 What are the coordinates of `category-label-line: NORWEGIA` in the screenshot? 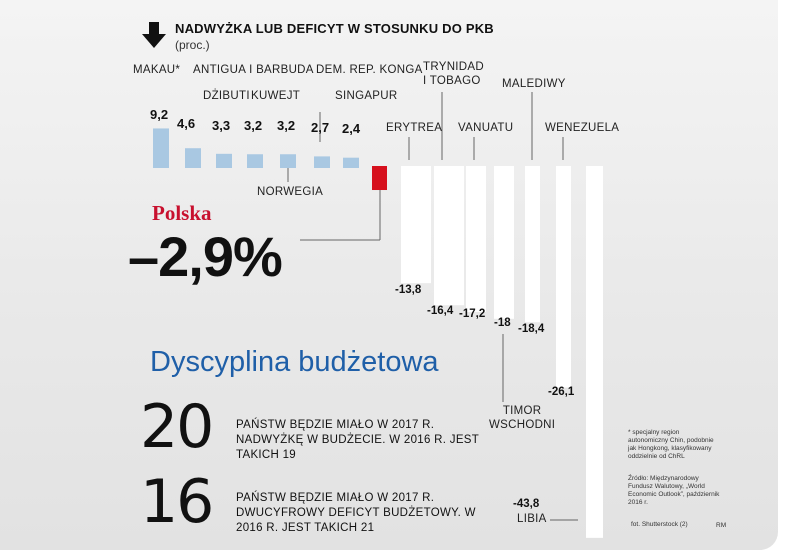 It's located at (290, 192).